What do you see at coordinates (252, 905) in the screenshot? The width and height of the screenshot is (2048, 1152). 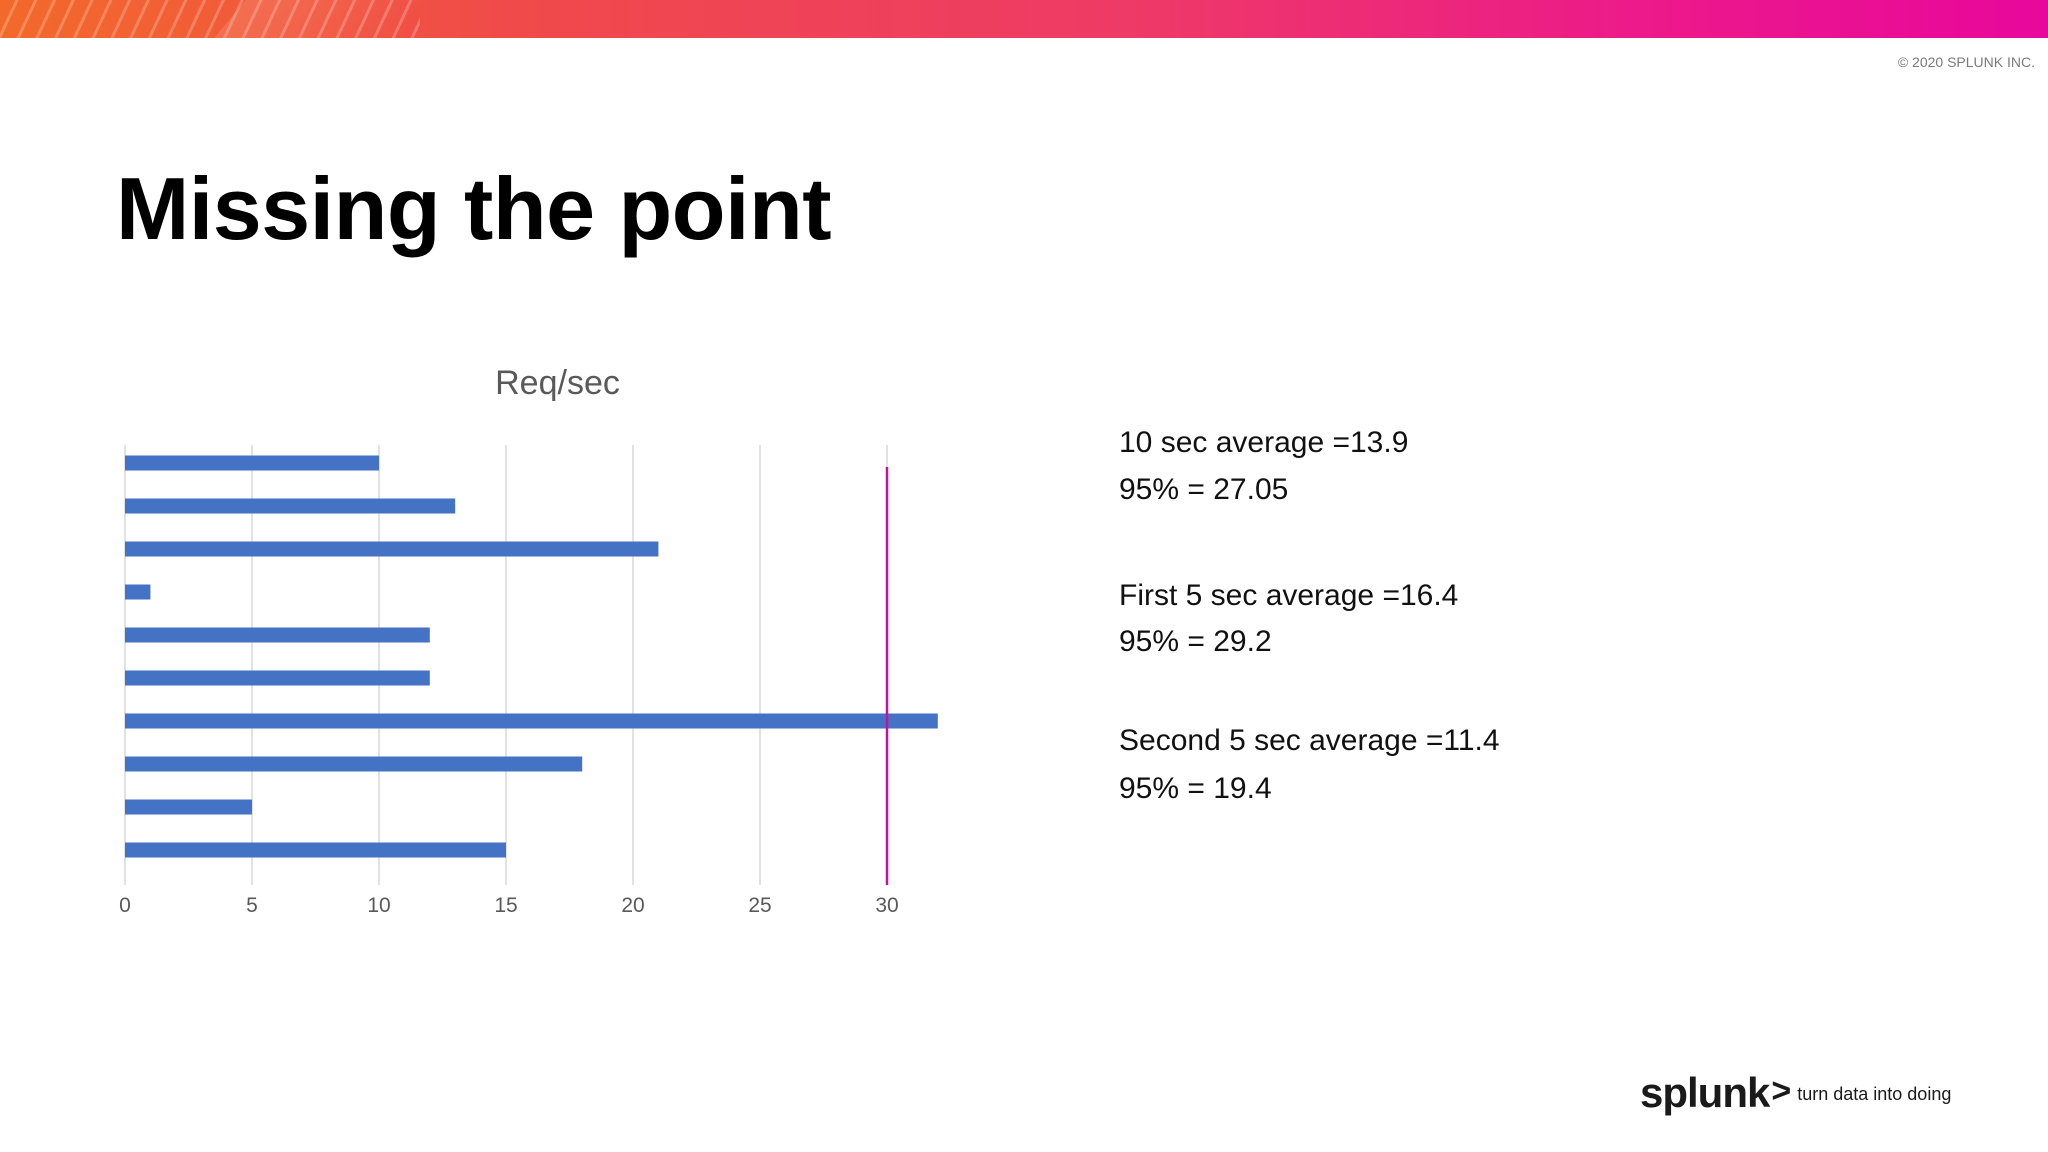 I see `x-tick-label-5: 5` at bounding box center [252, 905].